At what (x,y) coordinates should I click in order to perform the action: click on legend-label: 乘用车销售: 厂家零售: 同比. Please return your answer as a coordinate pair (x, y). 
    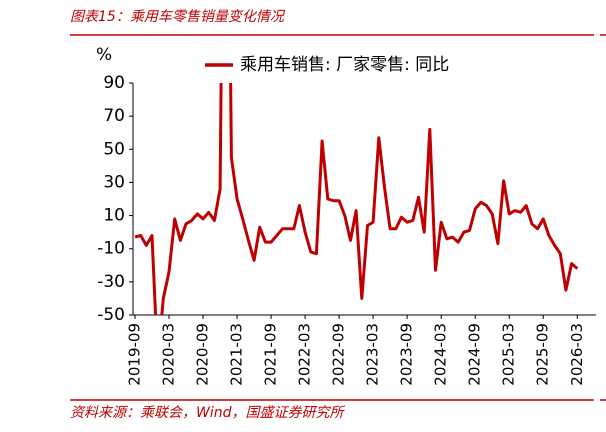
    Looking at the image, I should click on (344, 65).